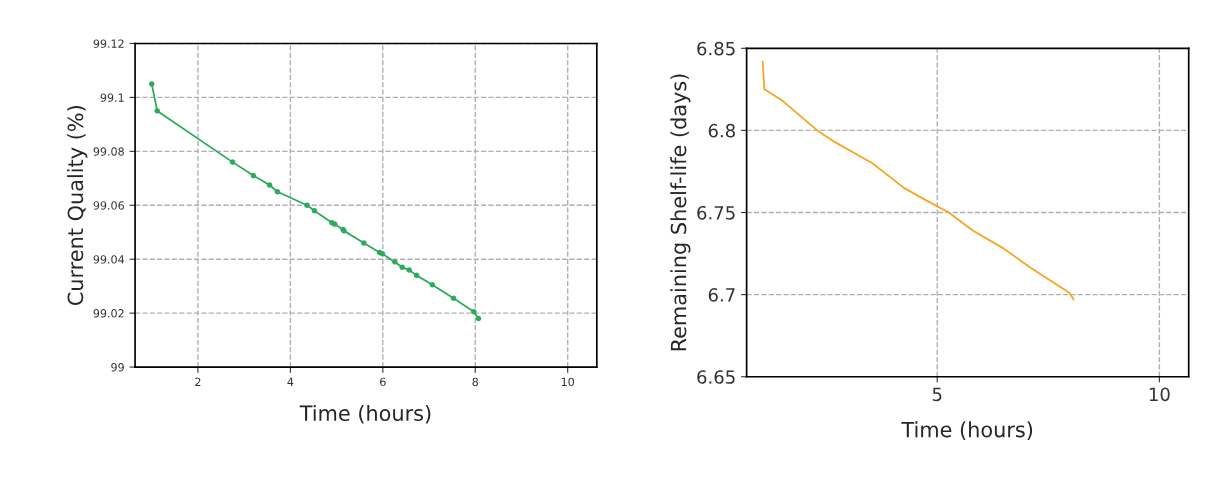 The height and width of the screenshot is (483, 1228). Describe the element at coordinates (716, 48) in the screenshot. I see `y-tick-label: 6.85` at that location.